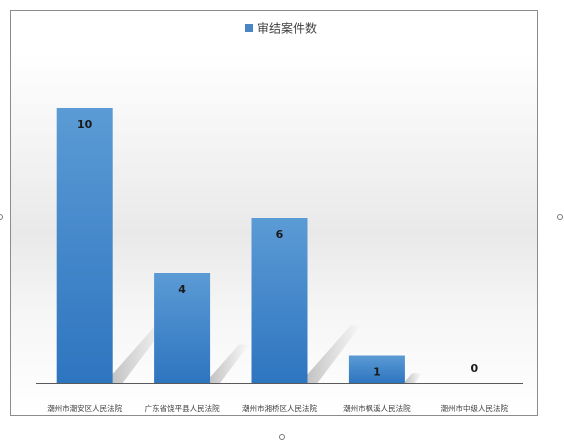  I want to click on data-label: 6, so click(280, 234).